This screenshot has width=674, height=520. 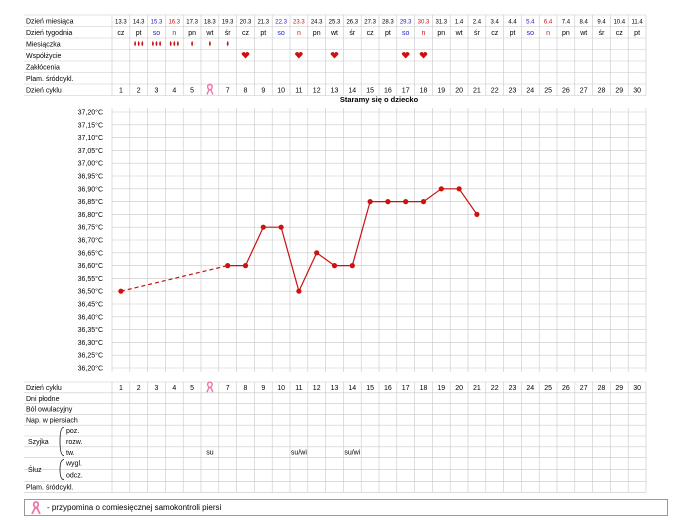 I want to click on date-cell: 16.3, so click(x=174, y=23).